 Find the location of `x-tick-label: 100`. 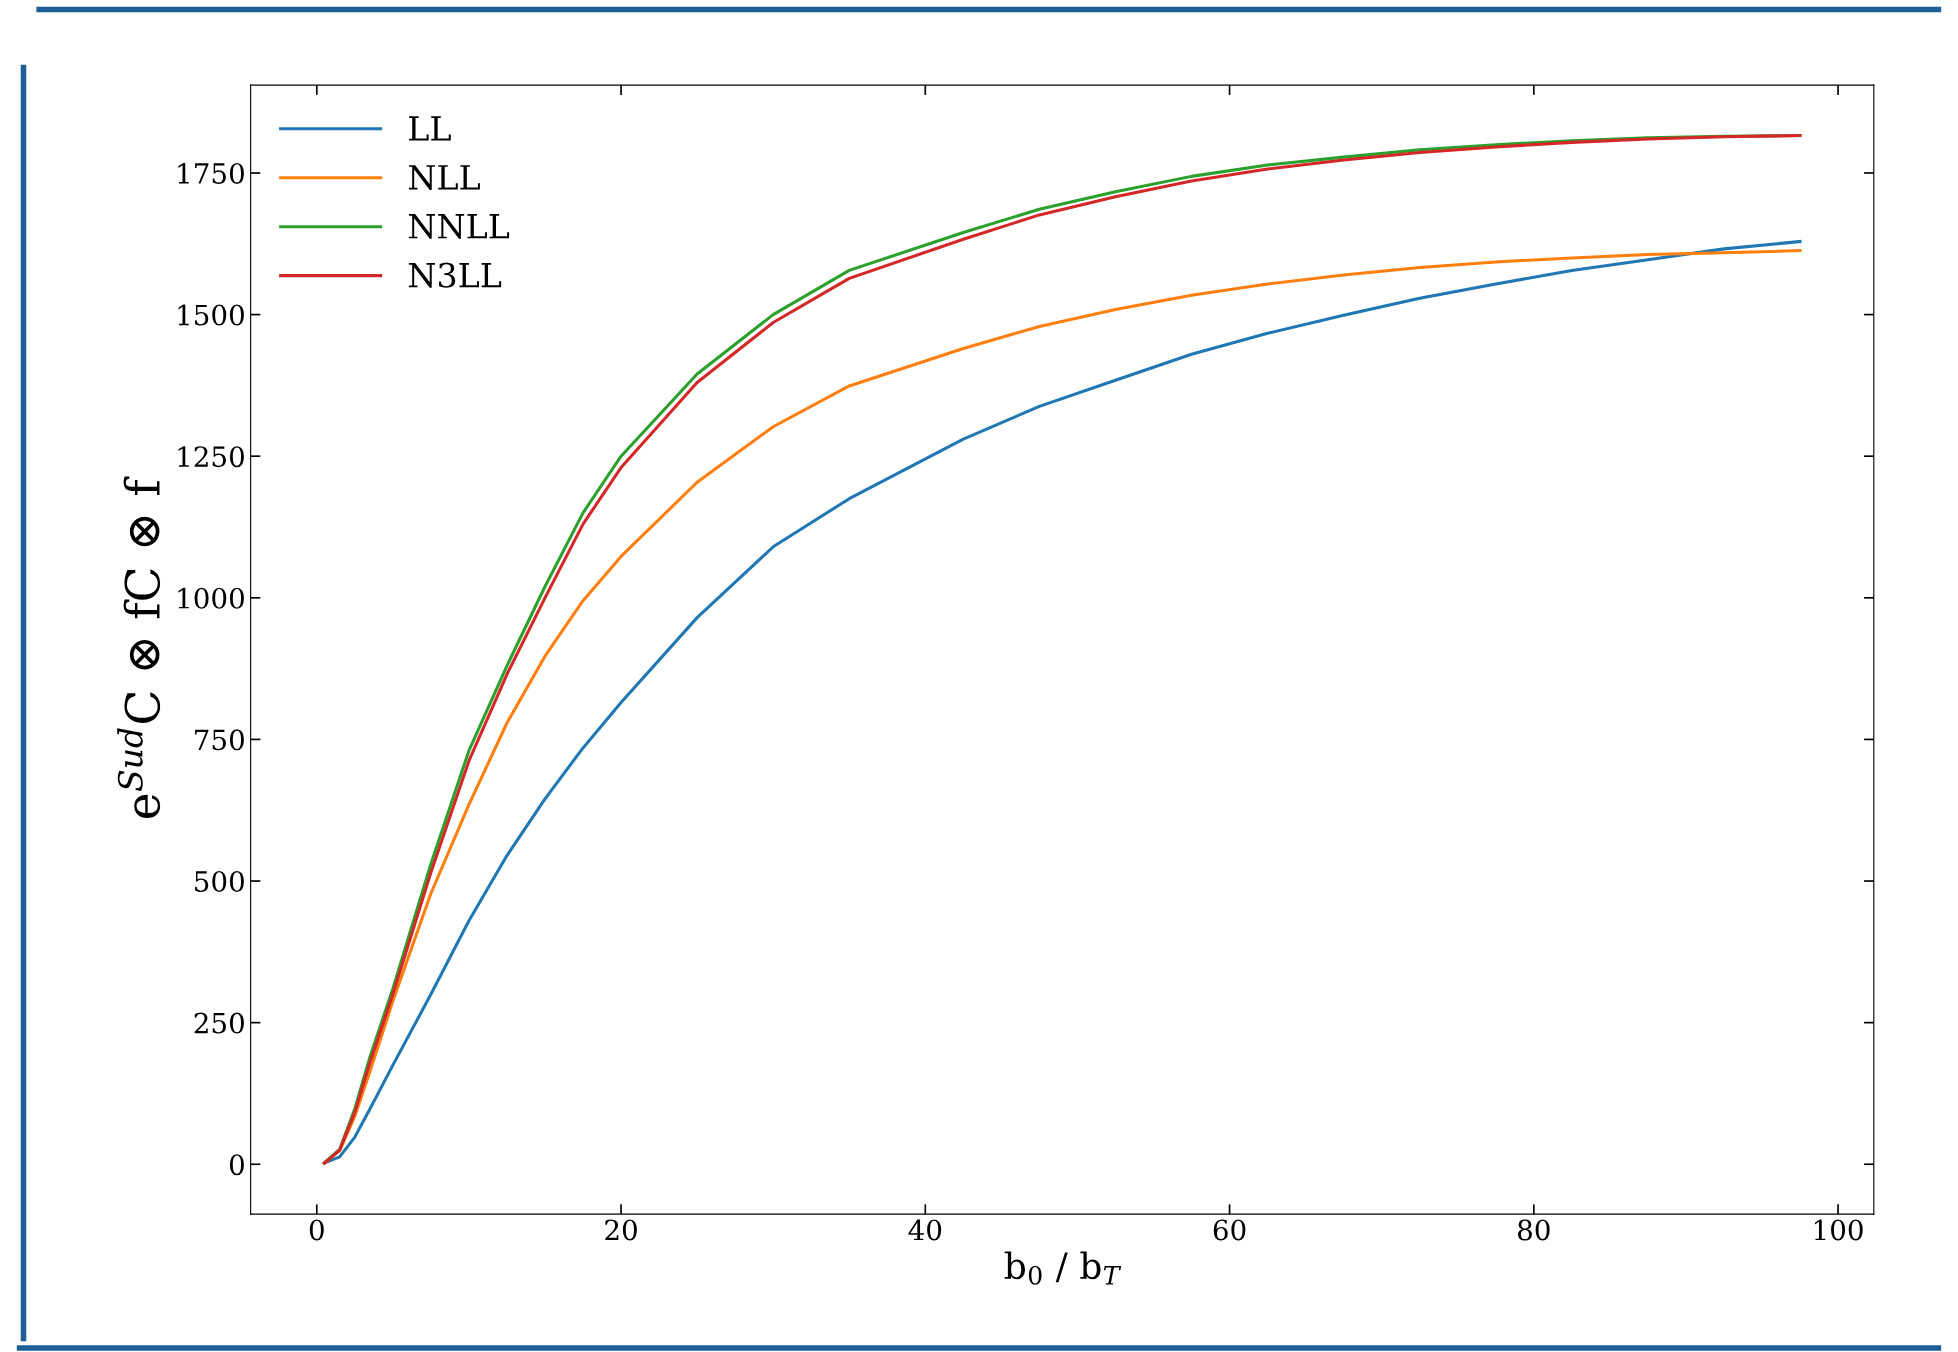

x-tick-label: 100 is located at coordinates (1838, 1230).